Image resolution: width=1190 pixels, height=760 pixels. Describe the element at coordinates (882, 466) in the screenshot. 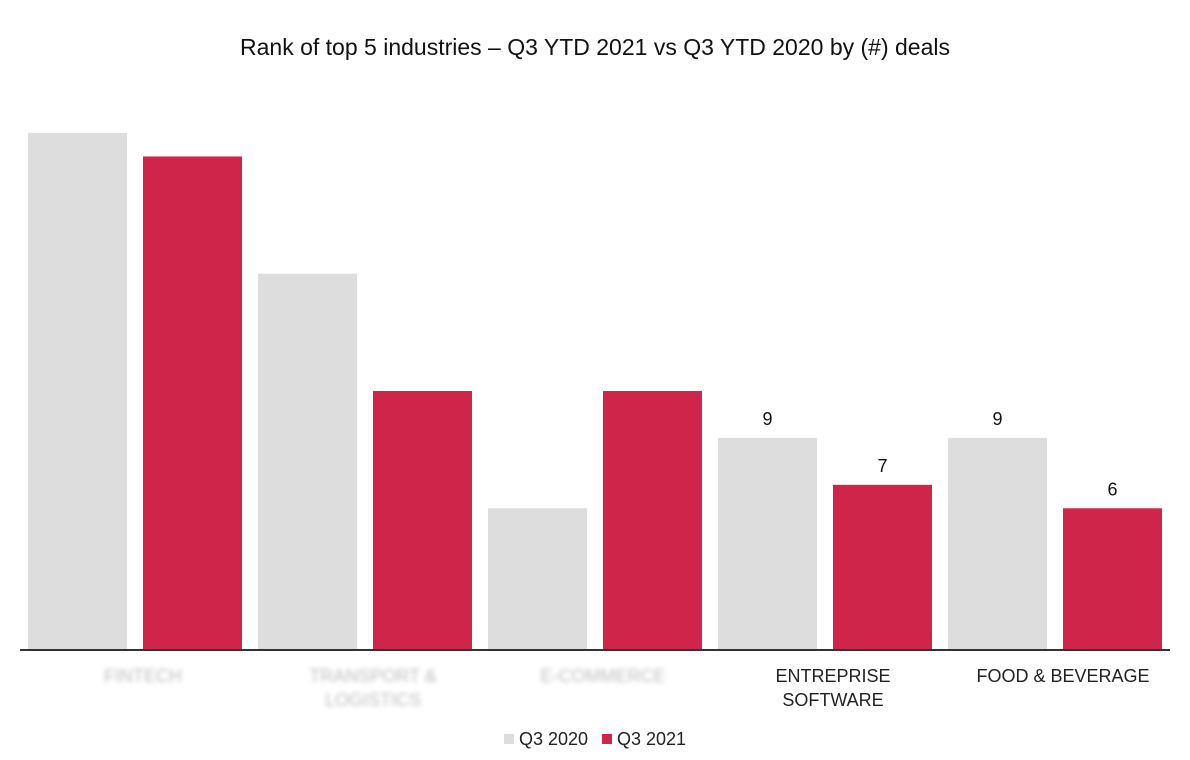

I see `data-label: 7` at that location.